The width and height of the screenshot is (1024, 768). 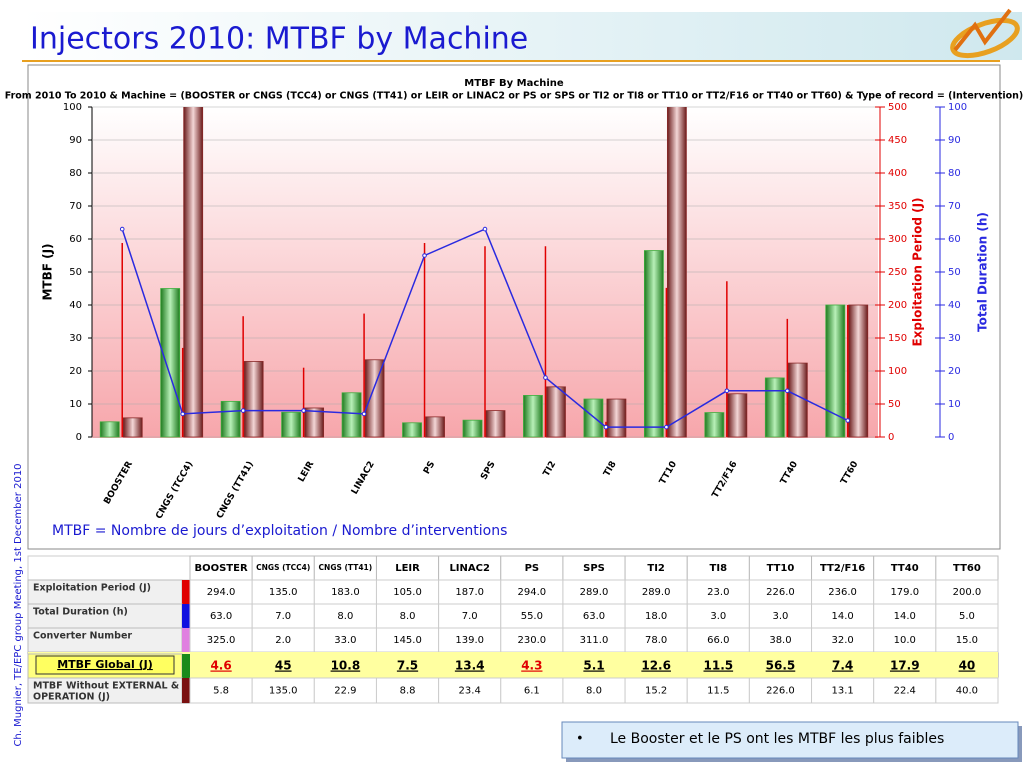 I want to click on table-value: 63.0, so click(x=594, y=616).